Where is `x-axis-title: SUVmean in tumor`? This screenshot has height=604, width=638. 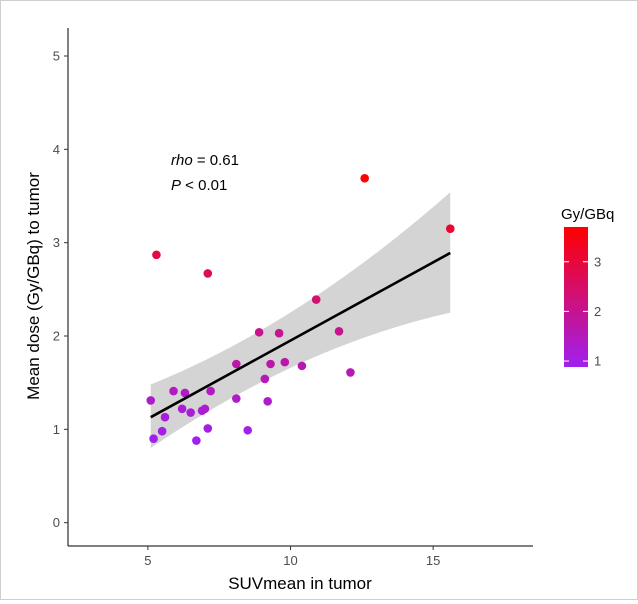 x-axis-title: SUVmean in tumor is located at coordinates (300, 583).